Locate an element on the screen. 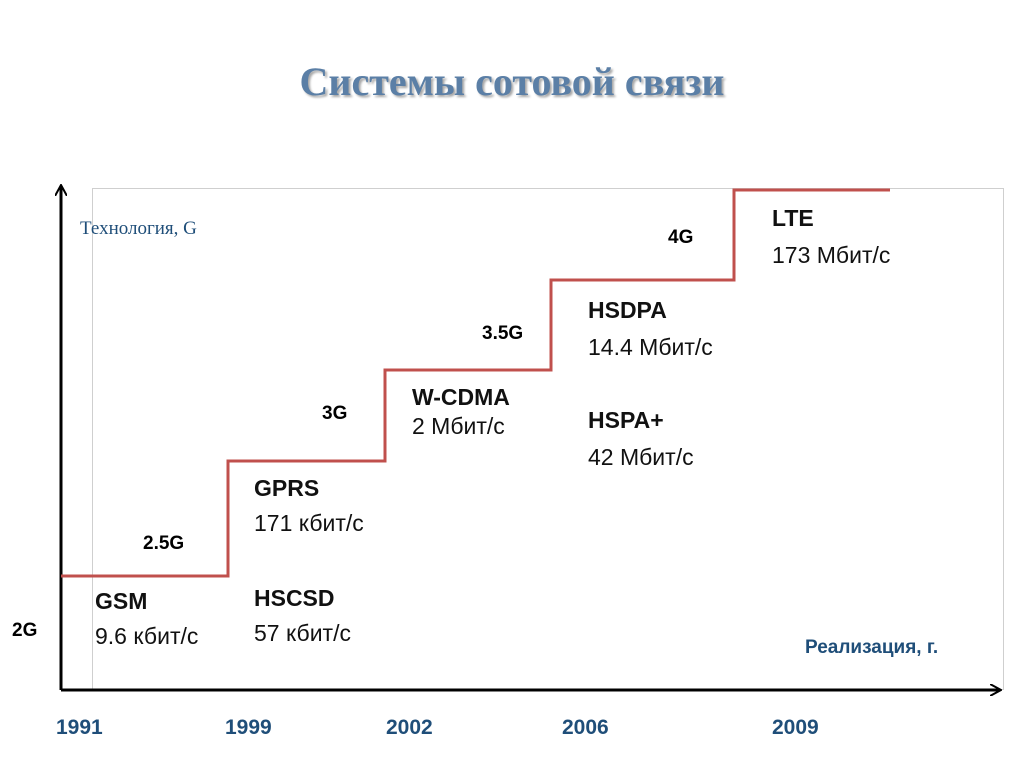 Image resolution: width=1024 pixels, height=768 pixels. generation-label-3g: 3G is located at coordinates (335, 413).